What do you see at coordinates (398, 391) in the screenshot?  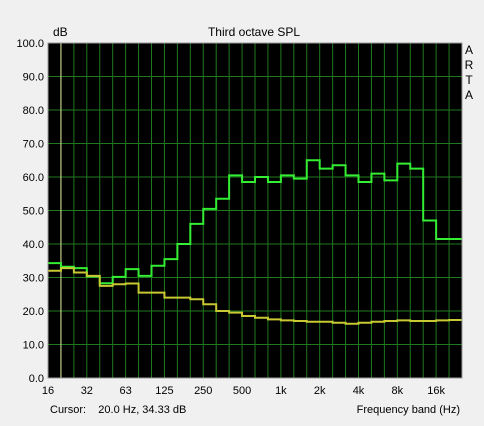 I see `x-tick-label: 8k` at bounding box center [398, 391].